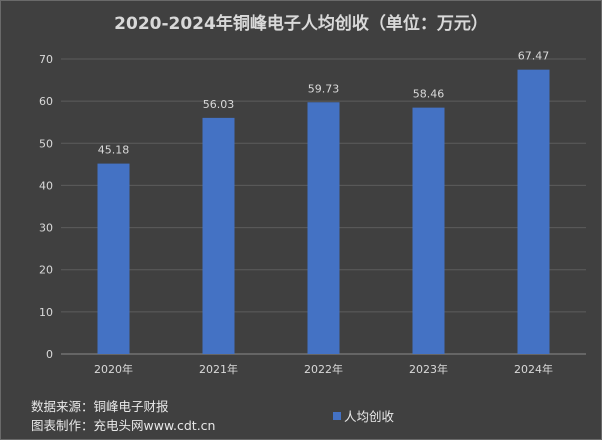 Image resolution: width=602 pixels, height=440 pixels. I want to click on y-tick-label: 30, so click(46, 228).